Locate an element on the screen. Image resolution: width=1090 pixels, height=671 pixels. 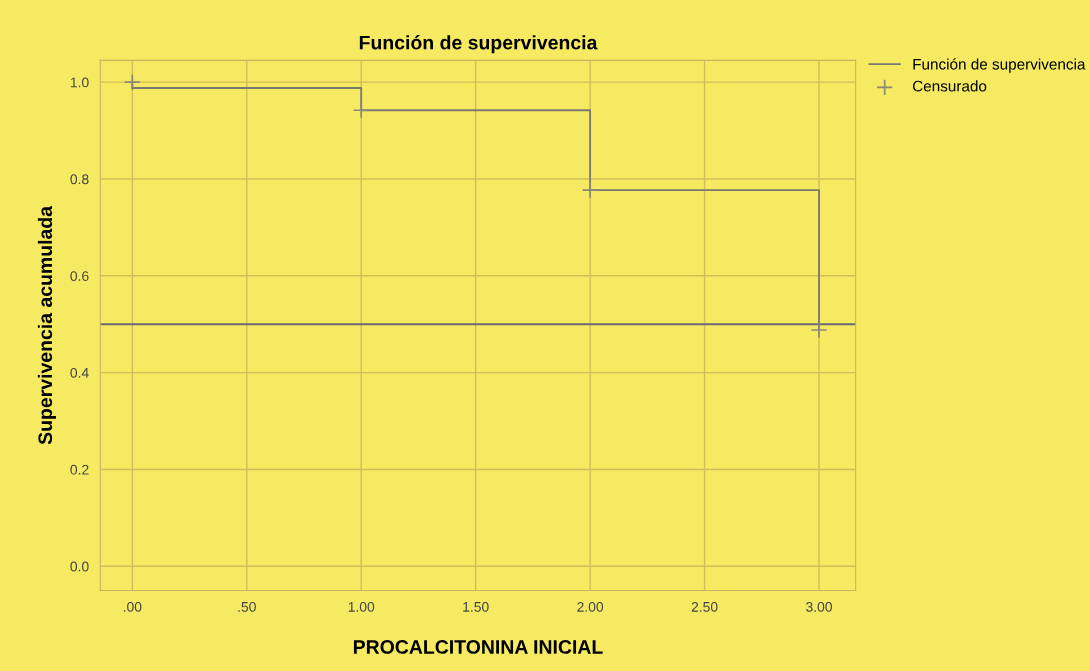
x-tick-label: 3.00 is located at coordinates (819, 606).